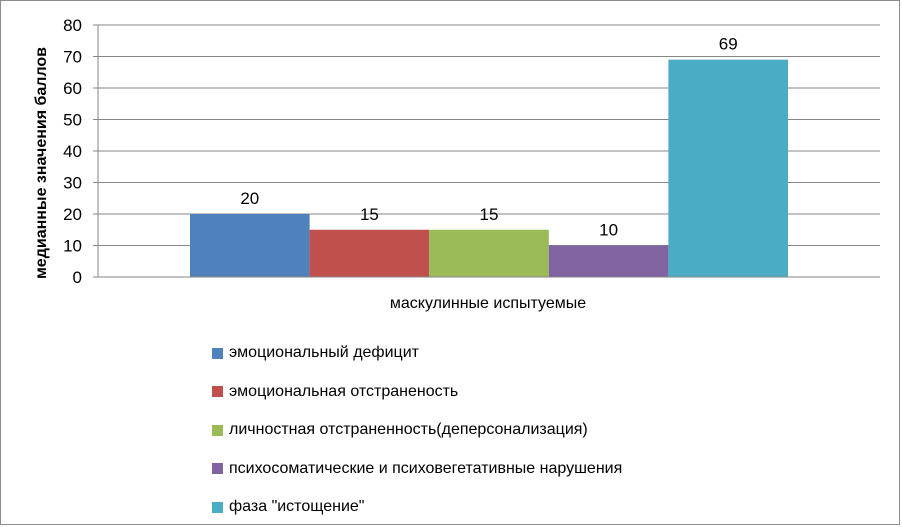 The image size is (902, 527). I want to click on data-label: 69, so click(728, 44).